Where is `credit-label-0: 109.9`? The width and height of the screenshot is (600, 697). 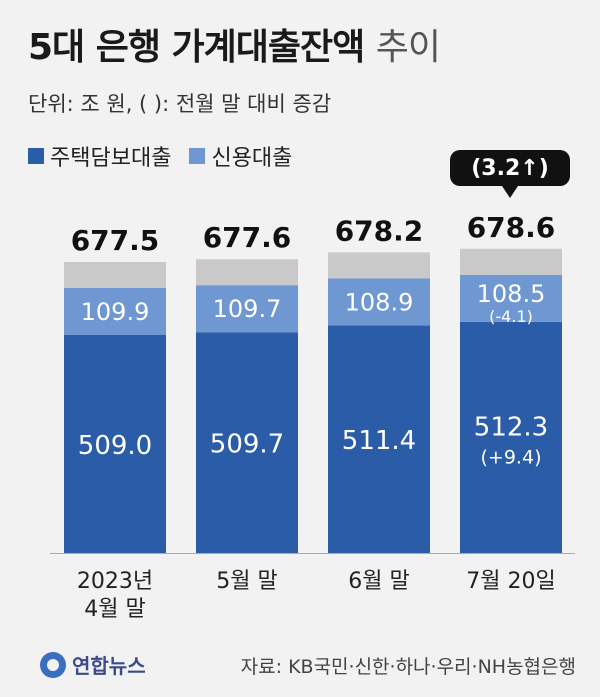 credit-label-0: 109.9 is located at coordinates (115, 312).